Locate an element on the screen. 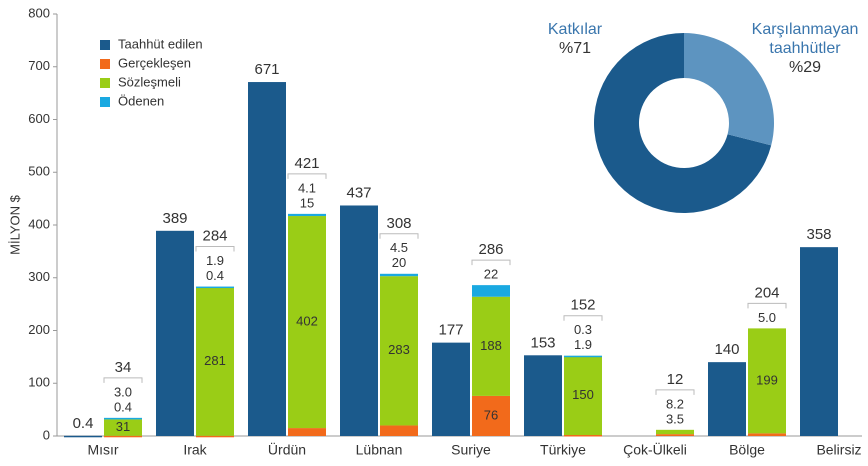 The width and height of the screenshot is (868, 466). data-label: 283 is located at coordinates (399, 349).